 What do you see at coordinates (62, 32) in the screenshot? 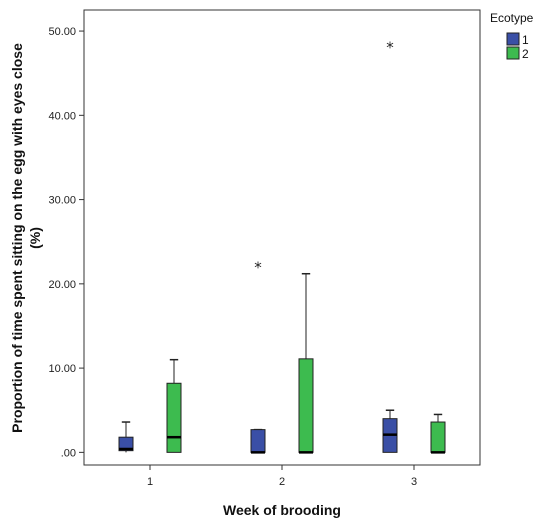
I see `y-tick-label: 50.00` at bounding box center [62, 32].